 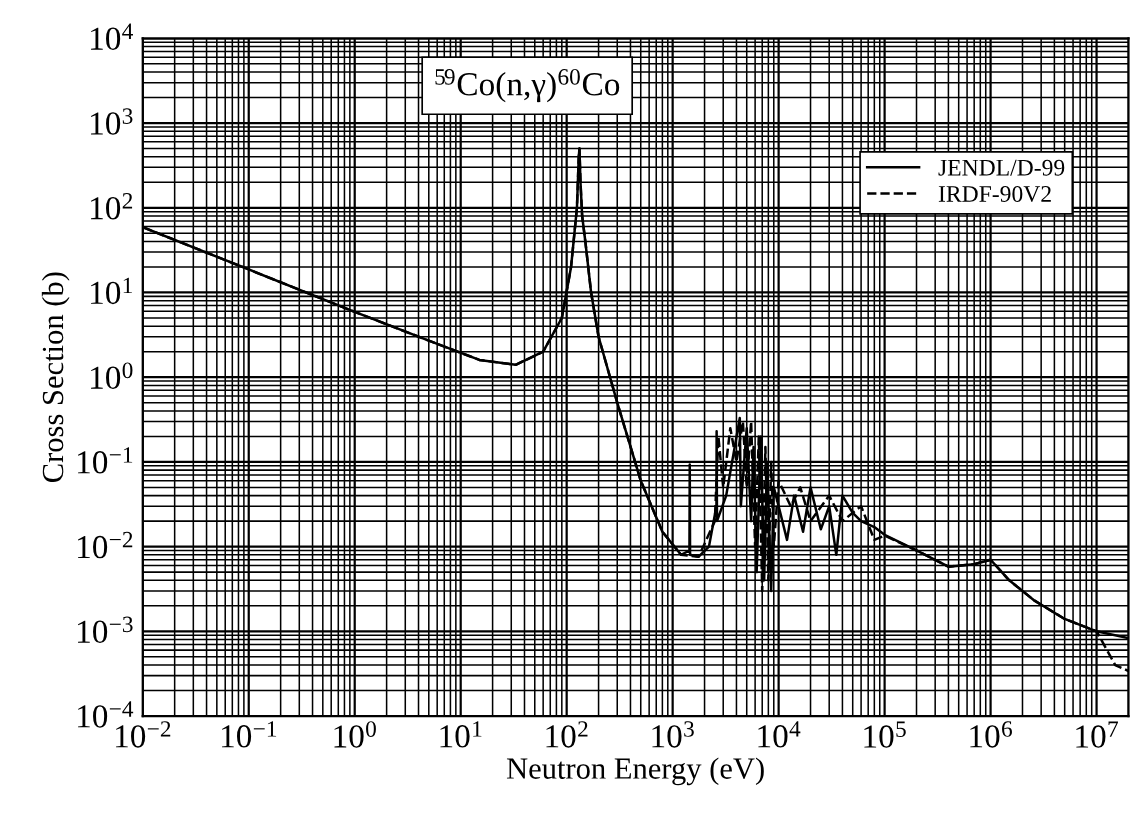 What do you see at coordinates (673, 734) in the screenshot?
I see `x-tick-label: 10$^{3}$` at bounding box center [673, 734].